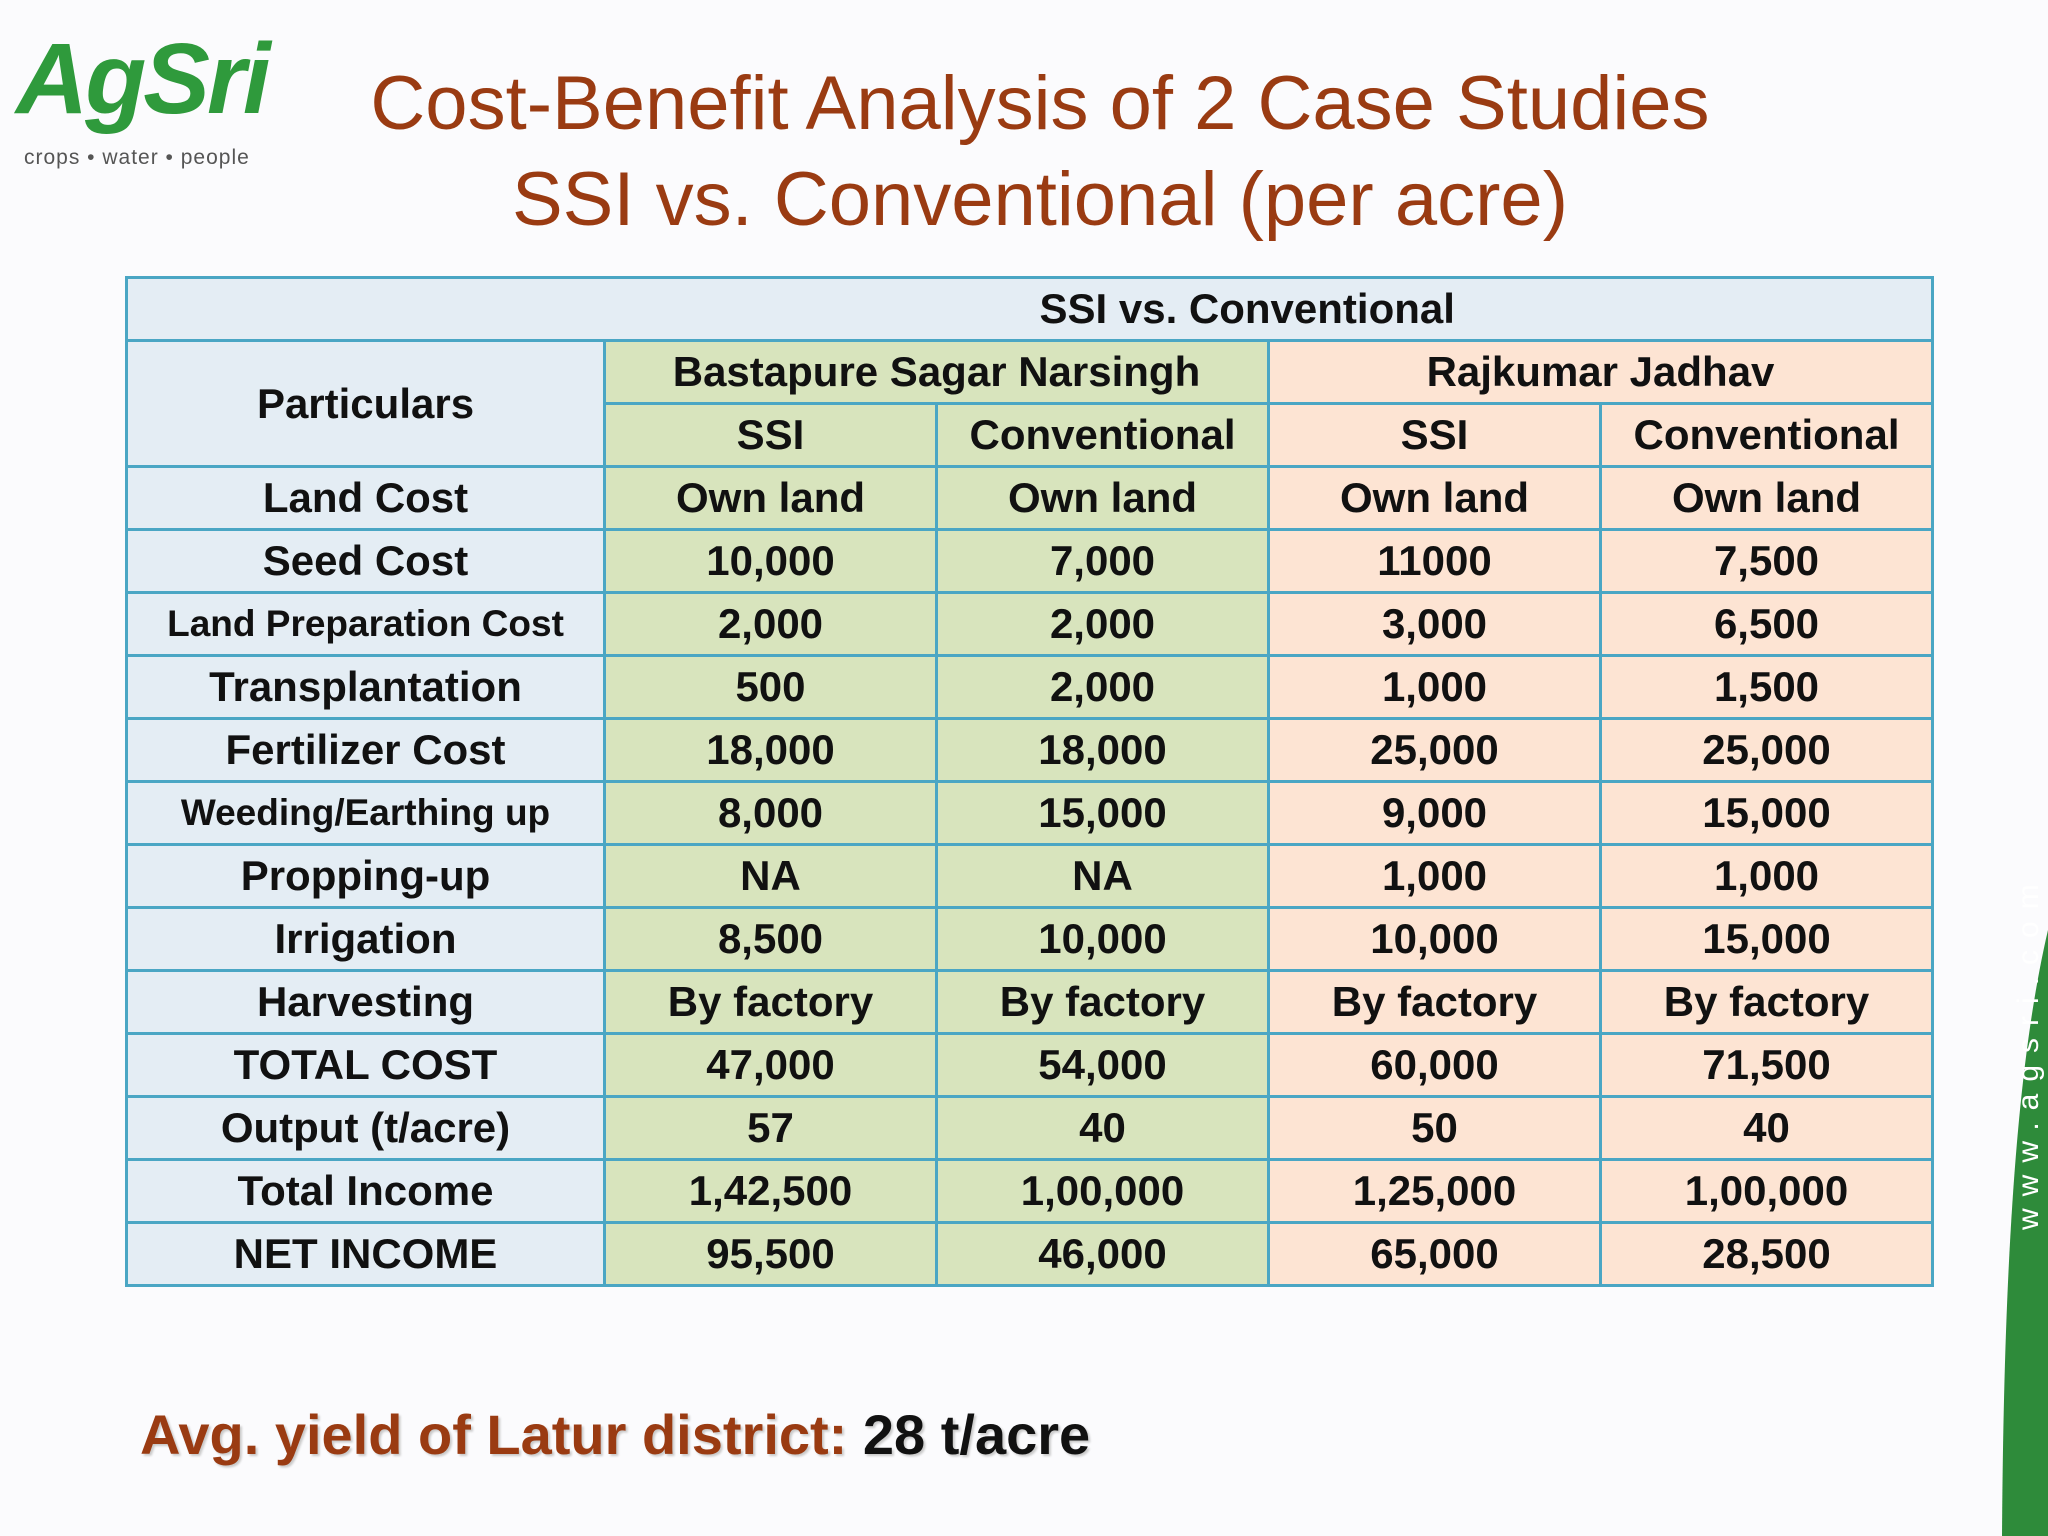 The height and width of the screenshot is (1536, 2048). I want to click on subheader-rajkumar-ssi: SSI, so click(1434, 435).